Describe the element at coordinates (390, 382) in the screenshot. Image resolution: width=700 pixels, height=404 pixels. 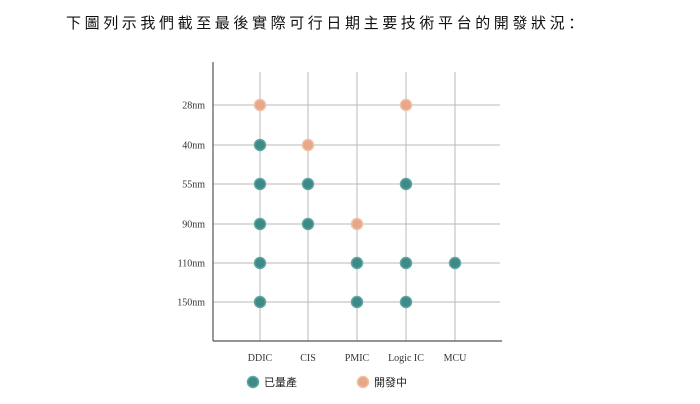
I see `legend-label: 開發中` at that location.